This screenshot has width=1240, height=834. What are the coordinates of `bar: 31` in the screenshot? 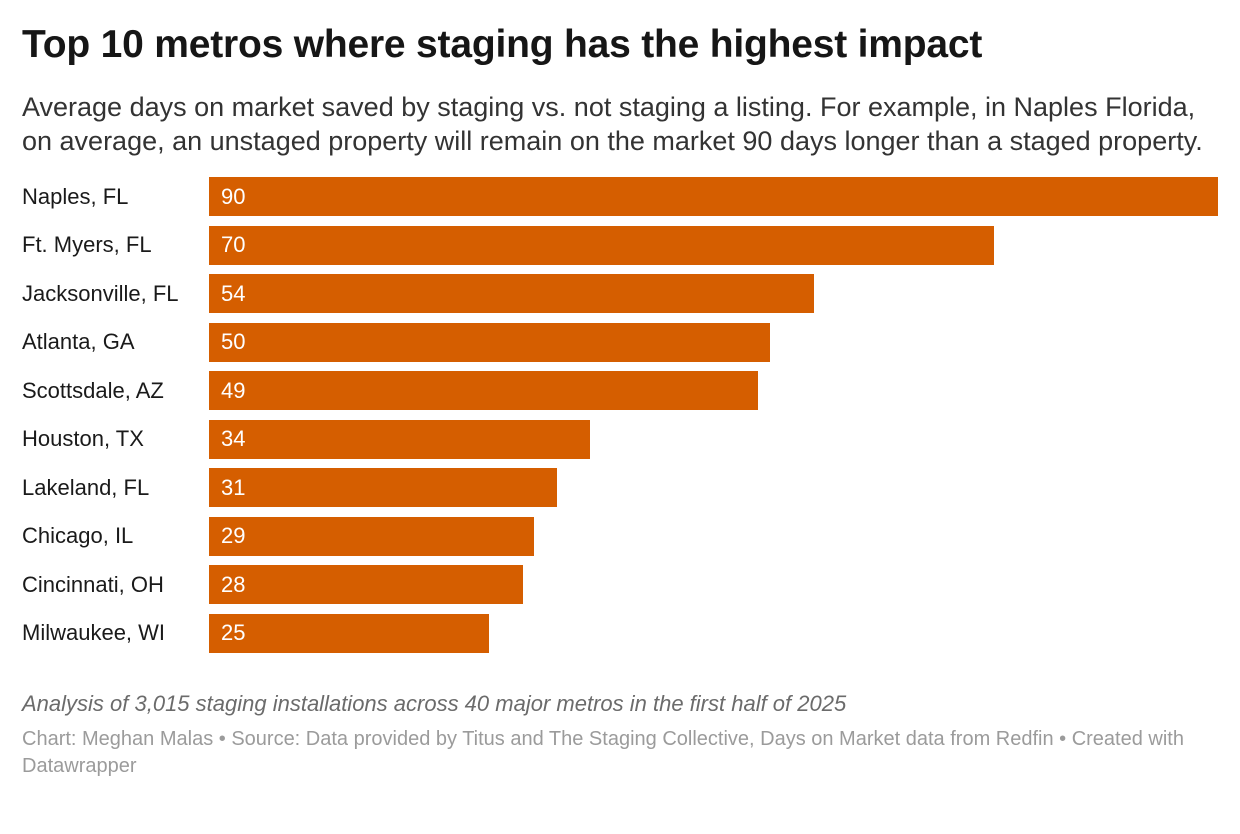 It's located at (383, 487).